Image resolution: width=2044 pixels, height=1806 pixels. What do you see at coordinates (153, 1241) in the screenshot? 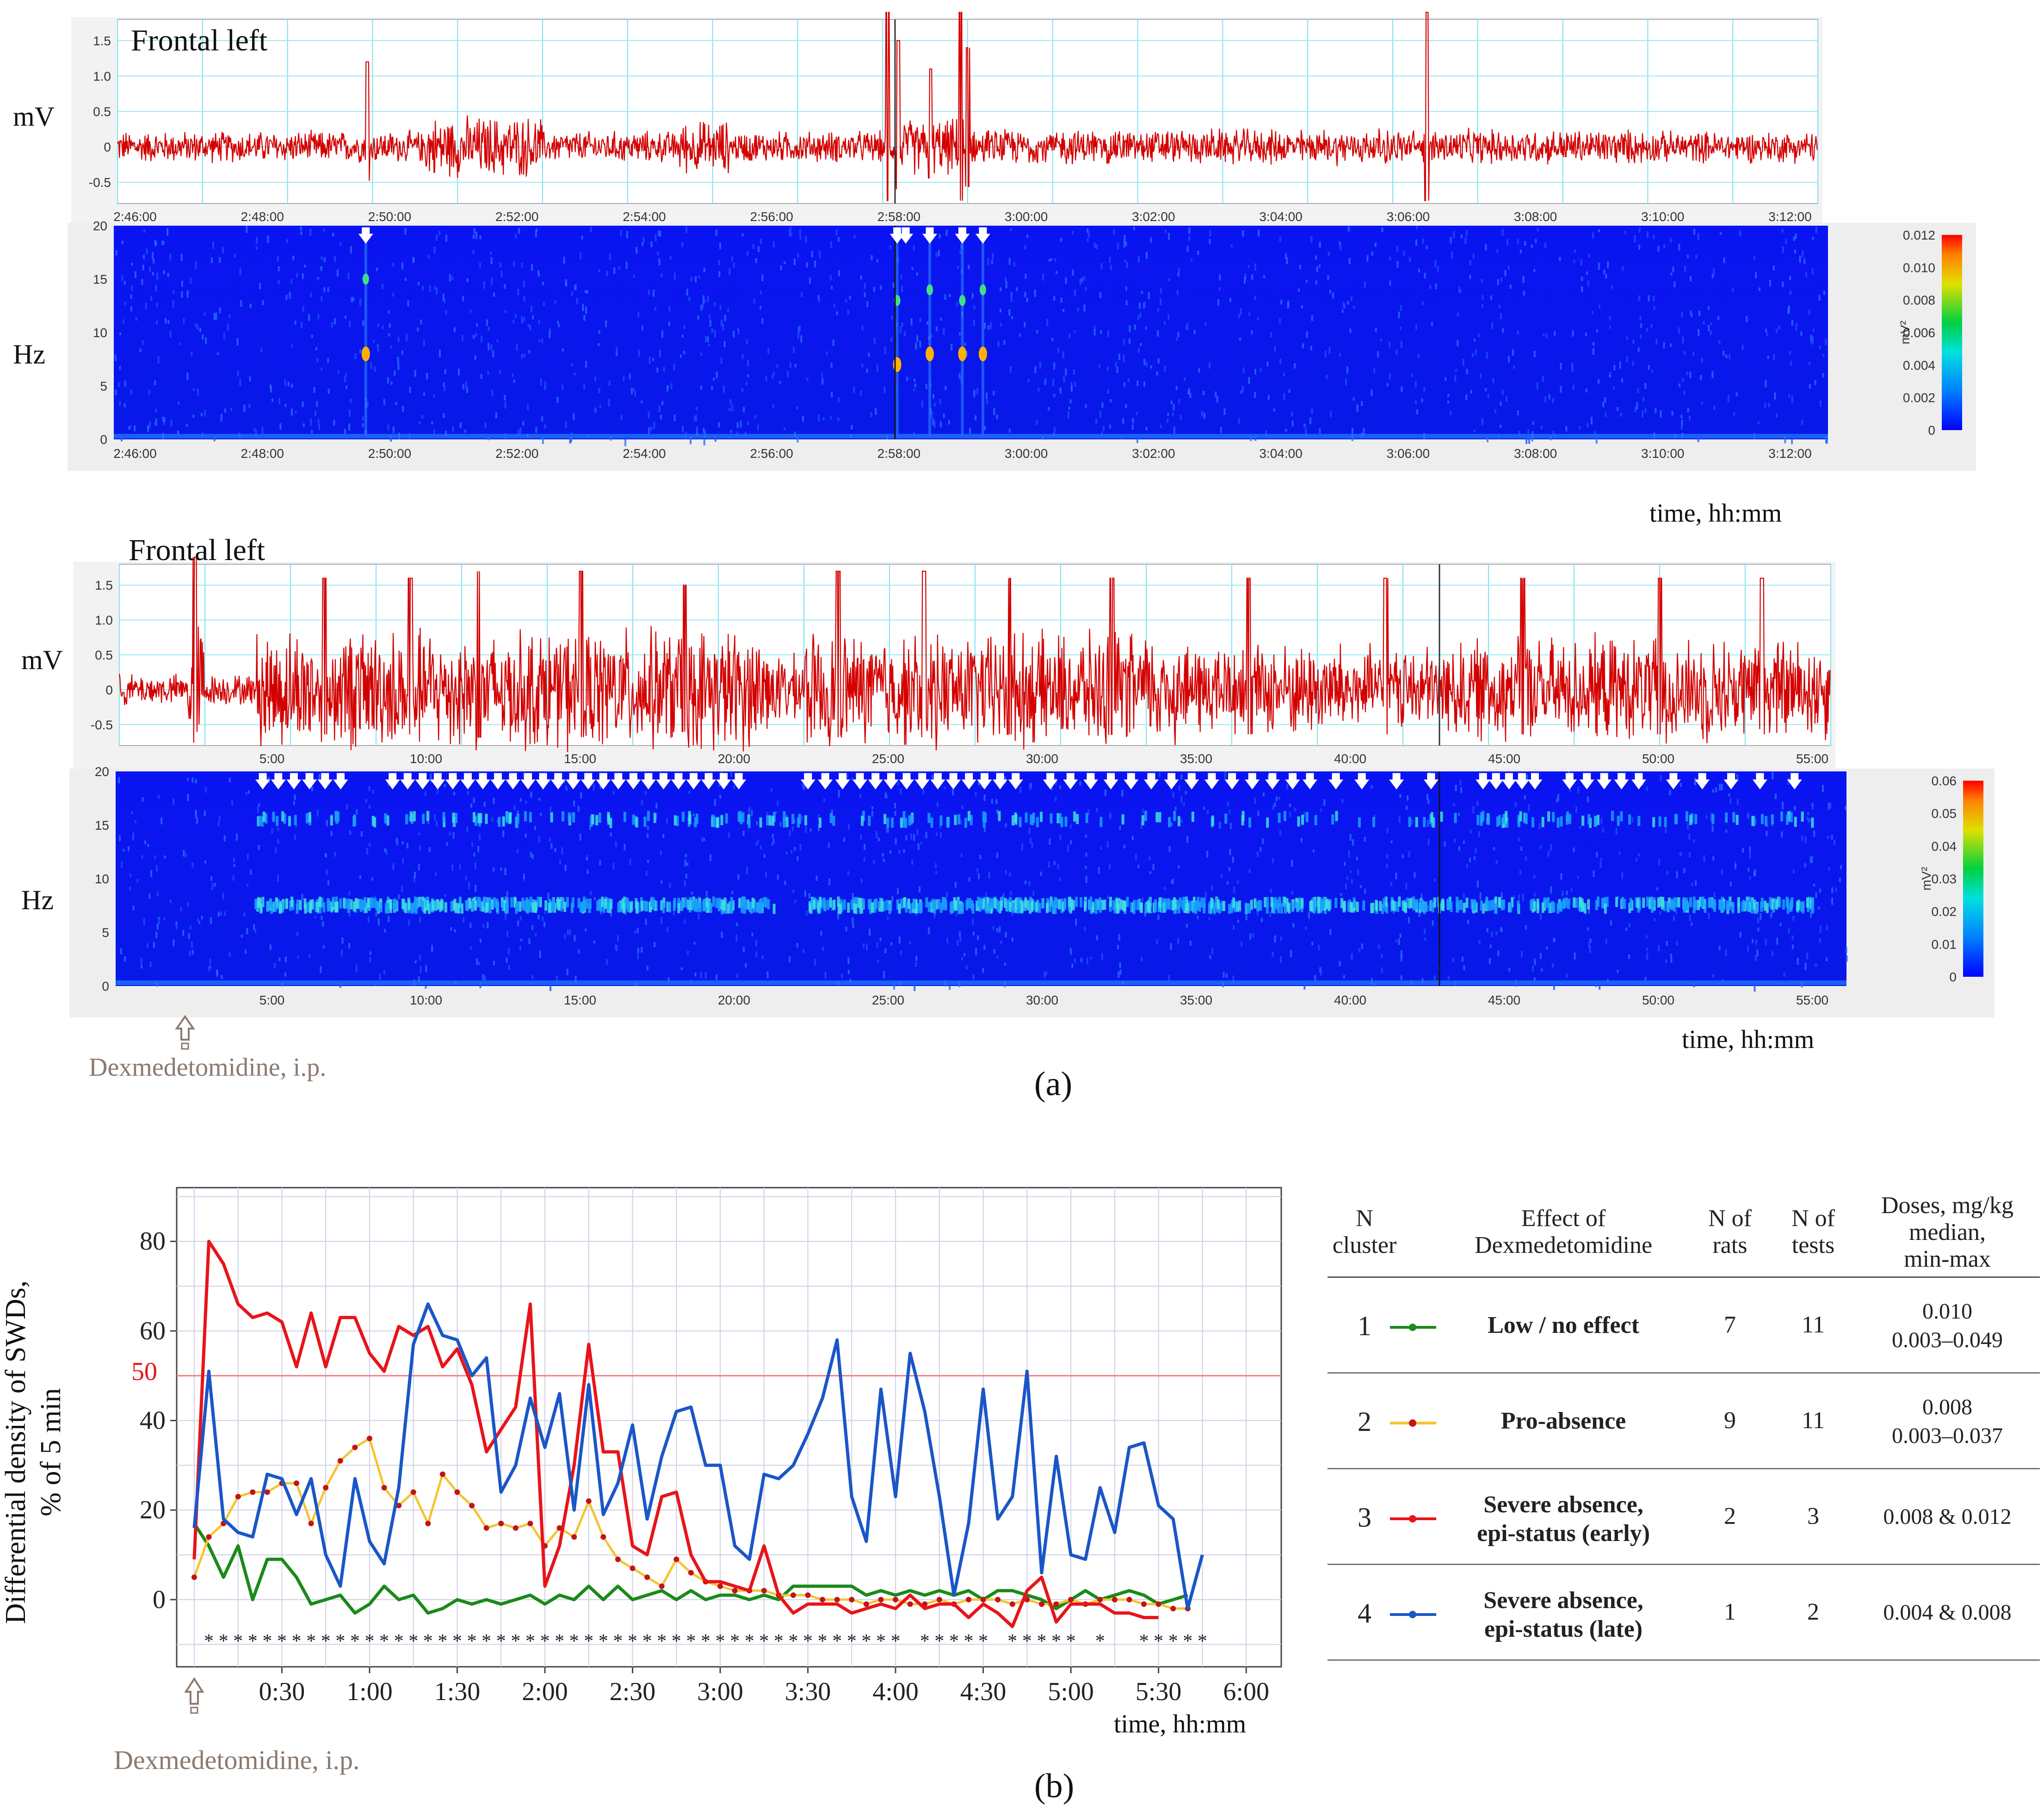
I see `y-tick-label: 80` at bounding box center [153, 1241].